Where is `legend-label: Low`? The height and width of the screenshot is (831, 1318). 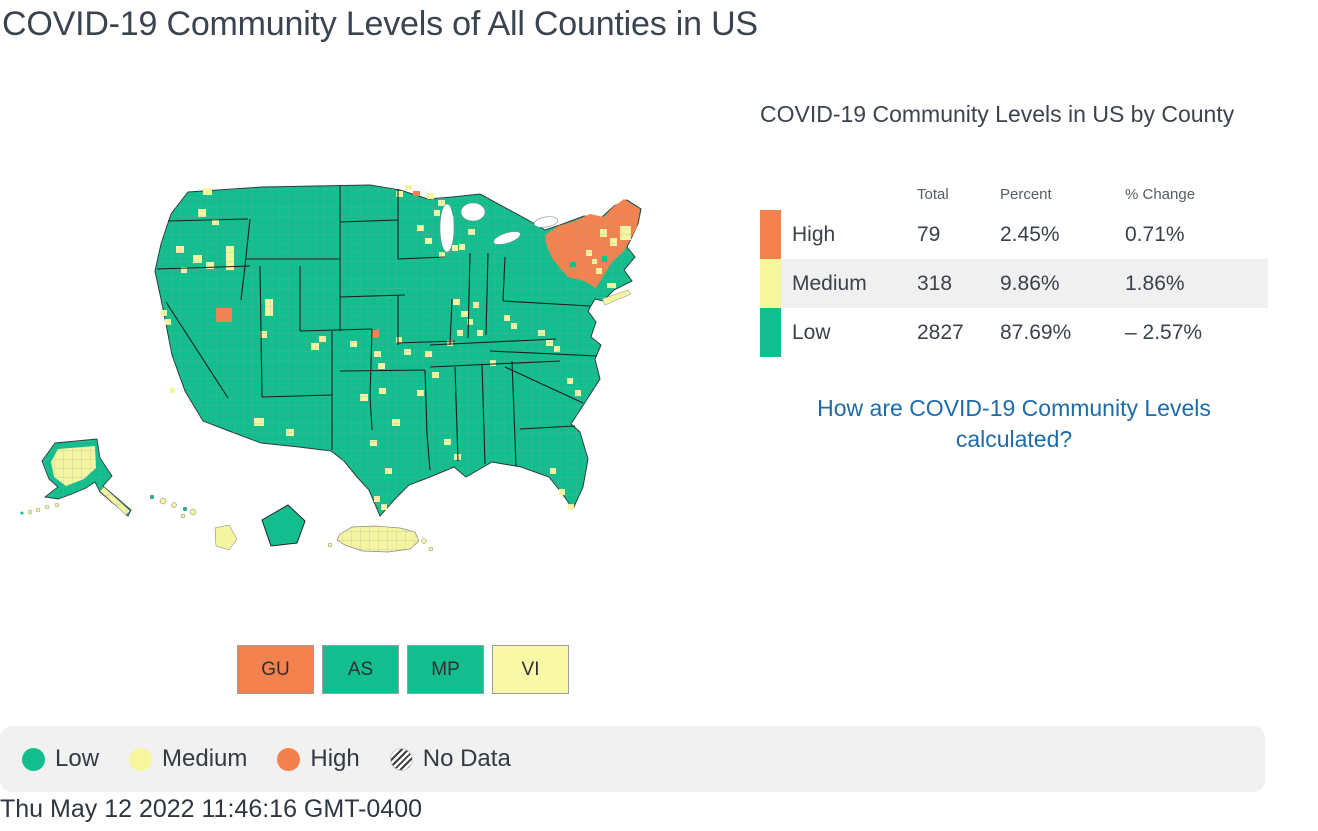 legend-label: Low is located at coordinates (77, 758).